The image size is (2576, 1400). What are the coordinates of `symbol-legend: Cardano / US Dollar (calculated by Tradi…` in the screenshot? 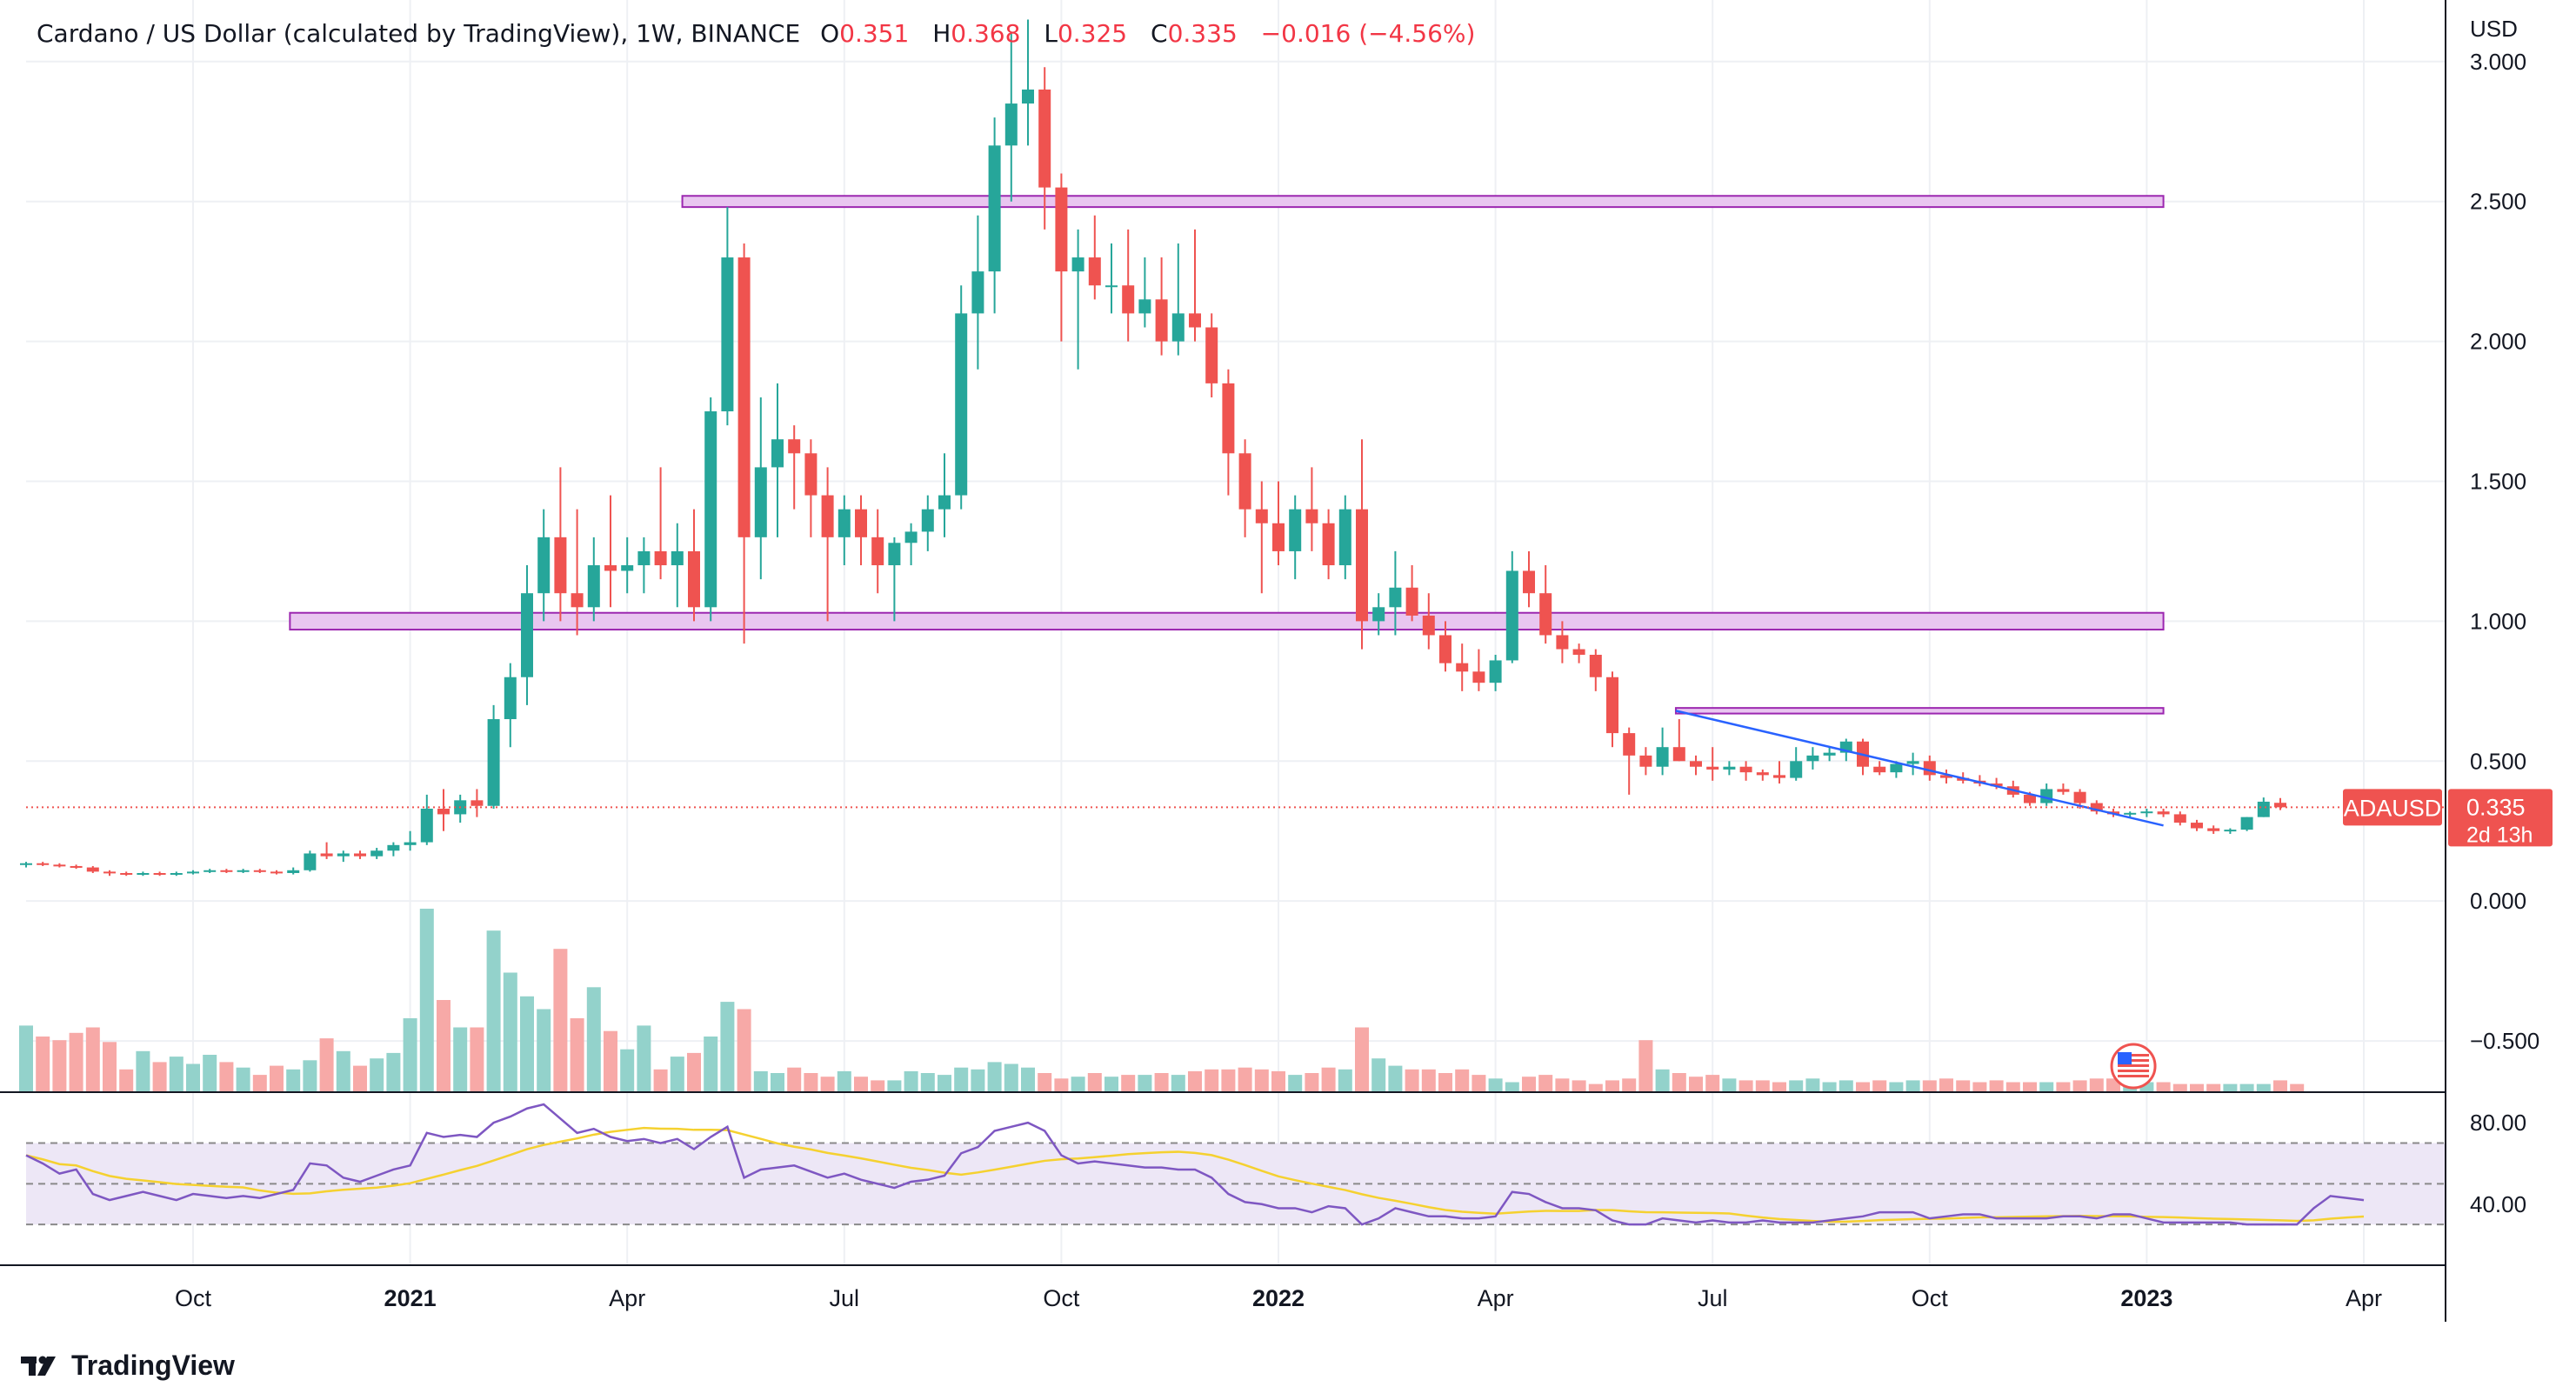 It's located at (756, 33).